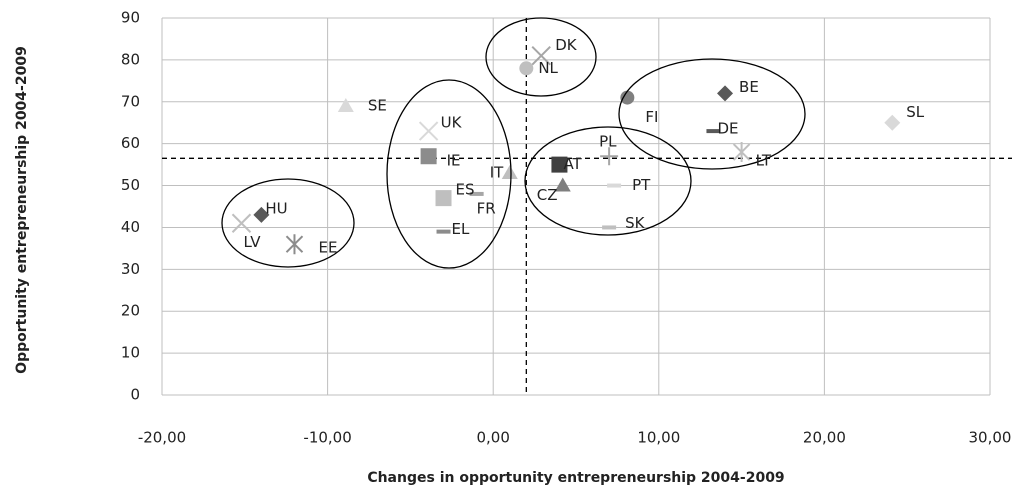 The image size is (1022, 495). I want to click on point-label: EL, so click(461, 229).